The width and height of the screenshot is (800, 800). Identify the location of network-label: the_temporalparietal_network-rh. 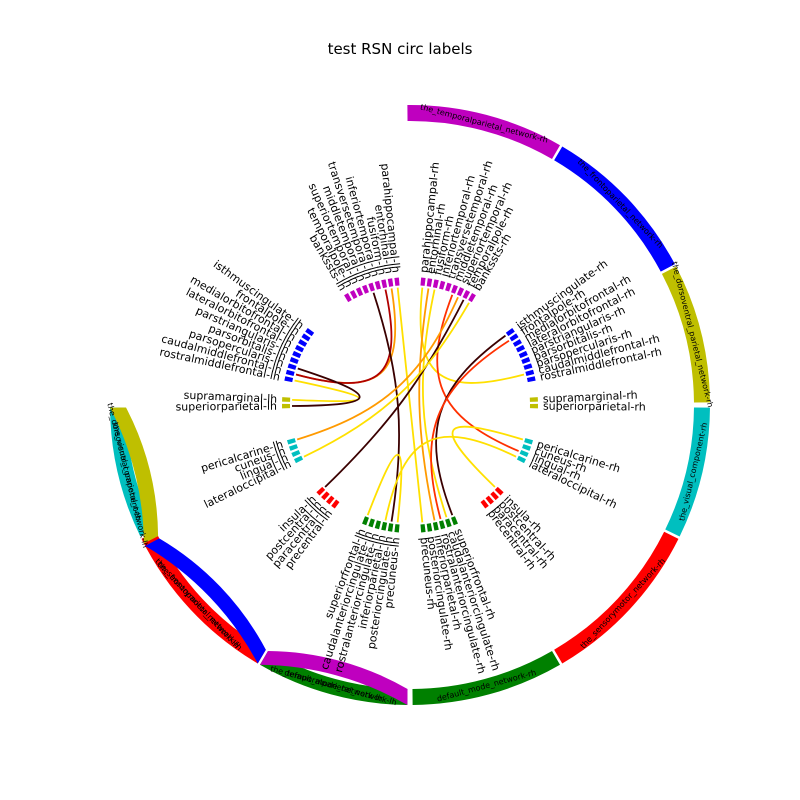
(484, 123).